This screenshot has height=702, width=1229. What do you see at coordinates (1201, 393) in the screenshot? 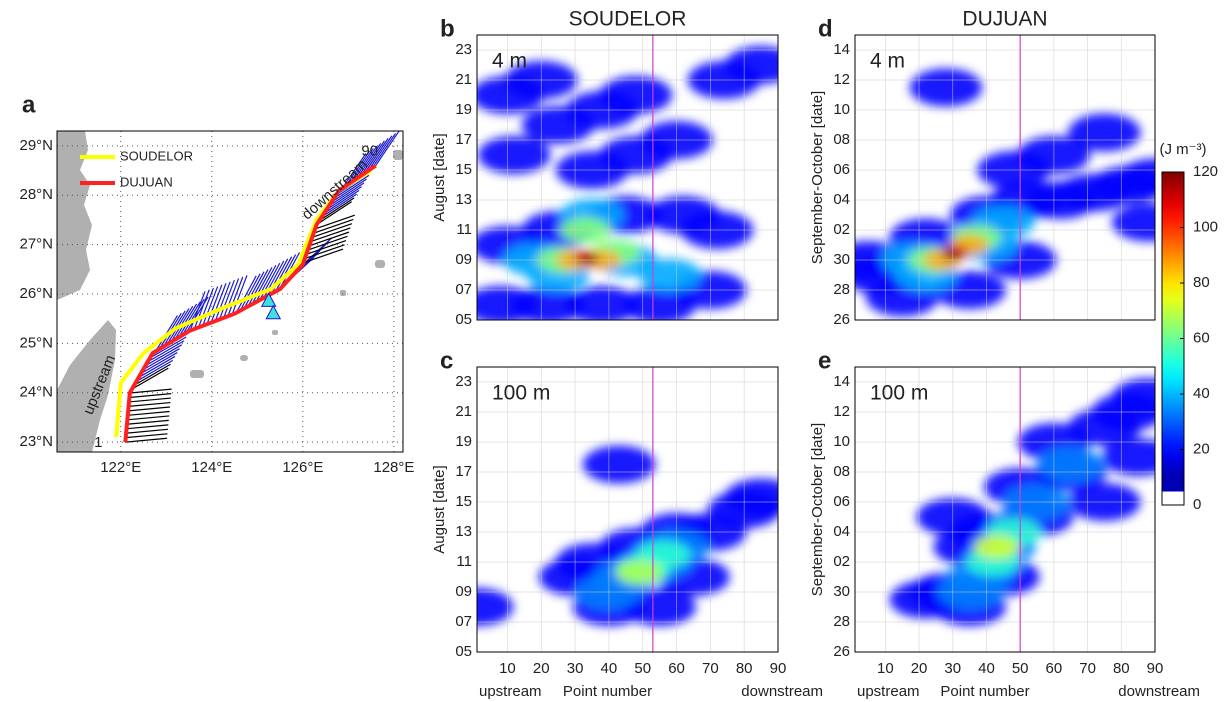
I see `colorbar-tick-label: 40` at bounding box center [1201, 393].